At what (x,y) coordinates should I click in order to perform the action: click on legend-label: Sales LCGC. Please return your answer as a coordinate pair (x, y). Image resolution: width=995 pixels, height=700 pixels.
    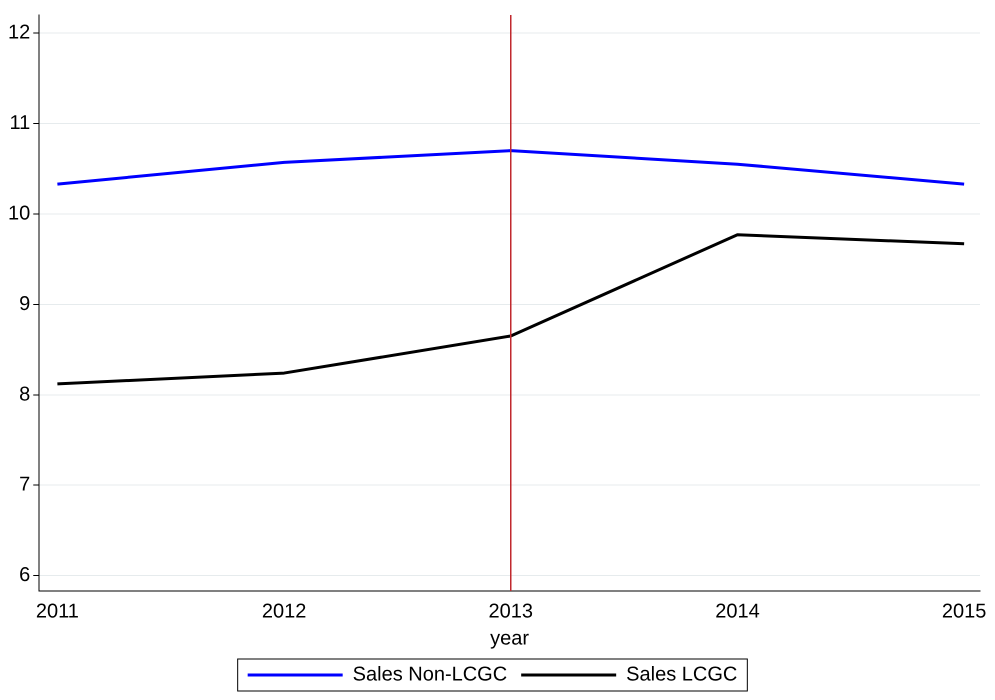
    Looking at the image, I should click on (682, 675).